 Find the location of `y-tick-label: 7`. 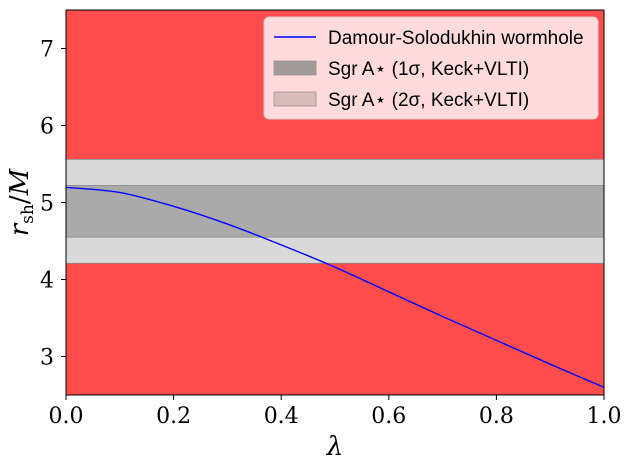

y-tick-label: 7 is located at coordinates (47, 50).